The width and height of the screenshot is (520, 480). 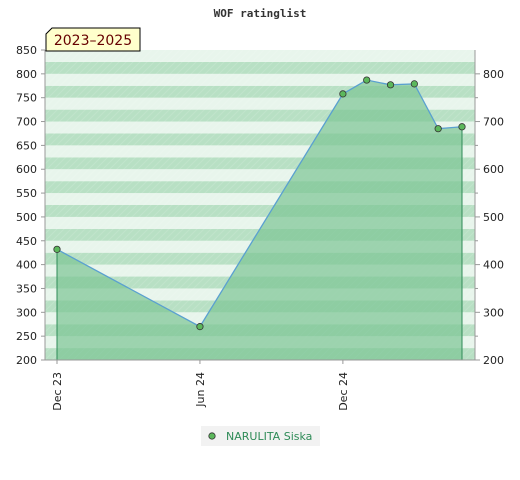 I want to click on left-tick-label: 250, so click(x=26, y=336).